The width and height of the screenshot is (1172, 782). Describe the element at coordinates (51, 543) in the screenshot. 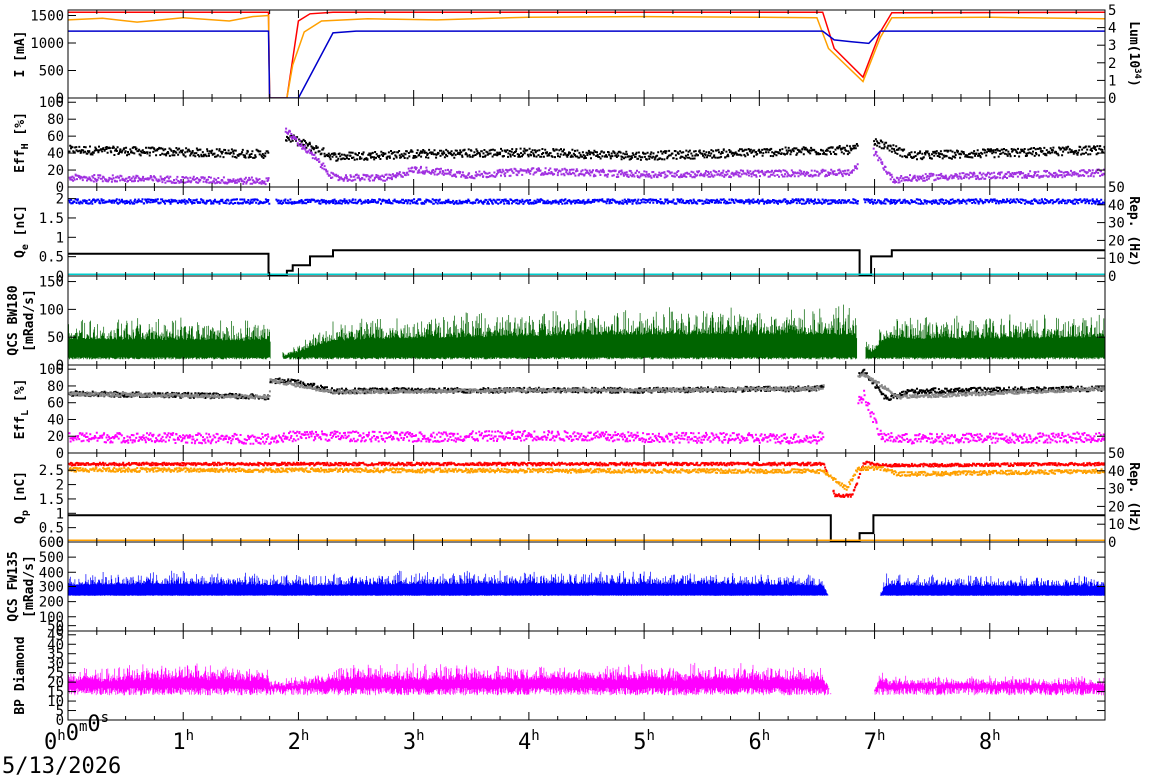

I see `y-tick-label: 600` at that location.